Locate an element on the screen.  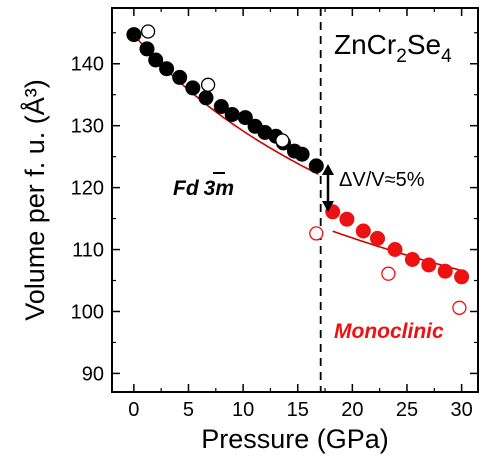
monoclinic-phase-label: Monoclinic is located at coordinates (389, 331).